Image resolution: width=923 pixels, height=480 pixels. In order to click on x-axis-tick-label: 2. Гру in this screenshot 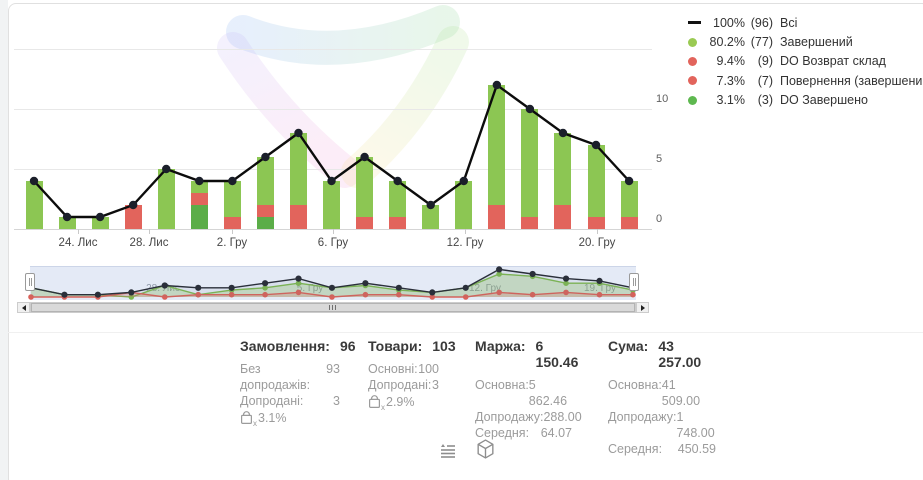, I will do `click(232, 243)`.